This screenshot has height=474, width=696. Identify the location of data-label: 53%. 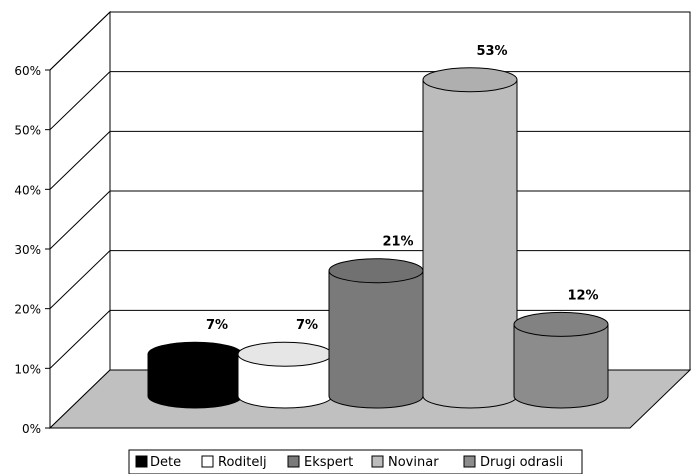
(491, 51).